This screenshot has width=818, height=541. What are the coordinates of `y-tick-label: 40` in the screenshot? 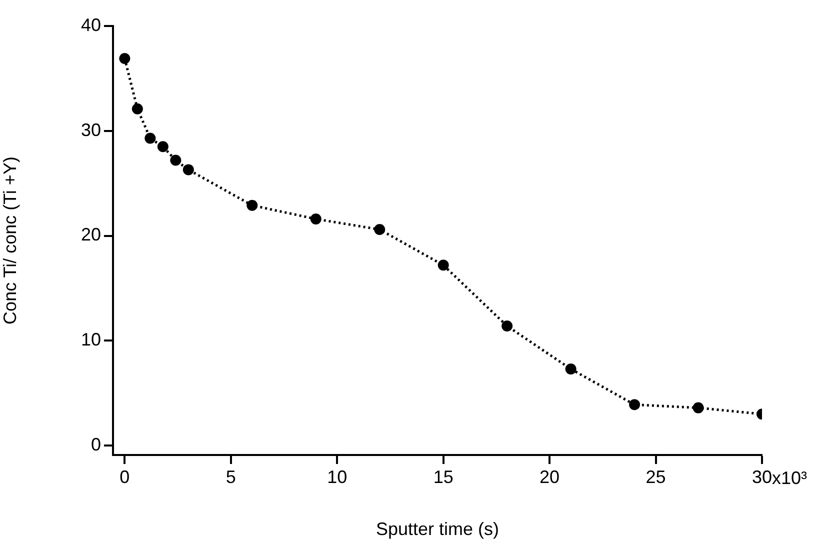 It's located at (90, 24).